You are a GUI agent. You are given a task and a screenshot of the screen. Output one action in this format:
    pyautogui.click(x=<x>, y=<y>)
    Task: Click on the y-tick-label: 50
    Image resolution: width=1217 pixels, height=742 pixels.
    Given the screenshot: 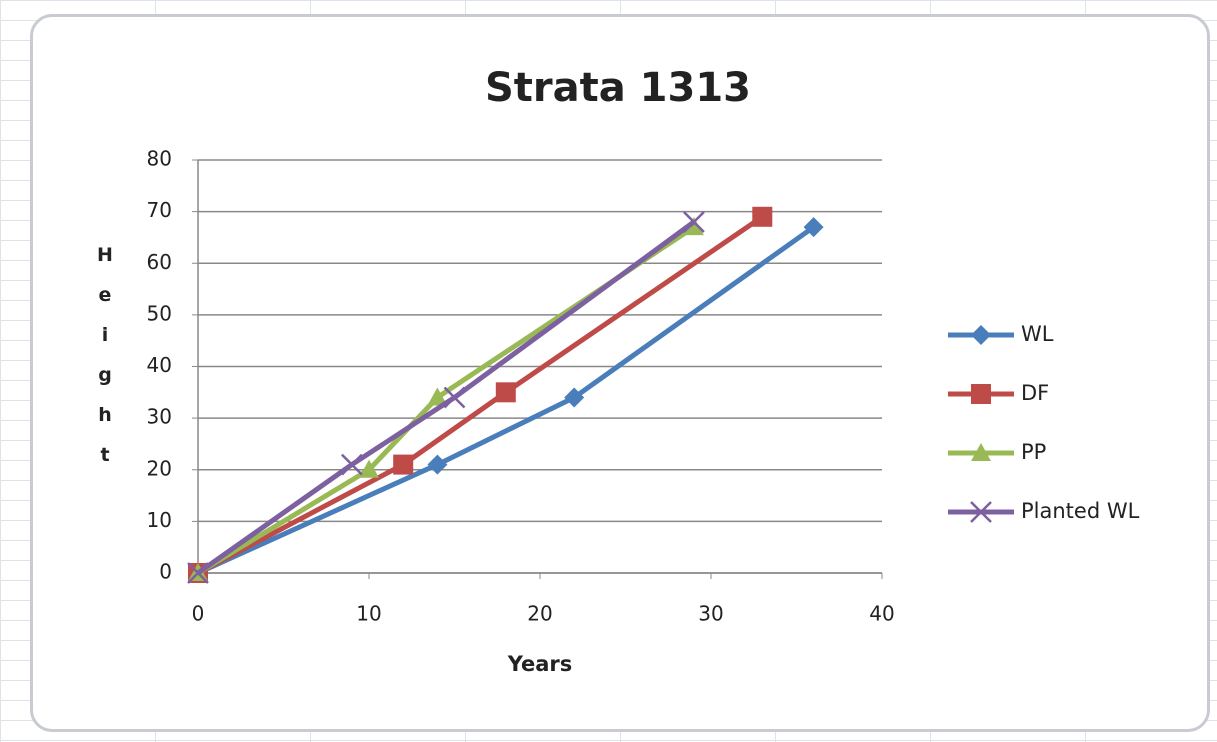 What is the action you would take?
    pyautogui.click(x=159, y=313)
    